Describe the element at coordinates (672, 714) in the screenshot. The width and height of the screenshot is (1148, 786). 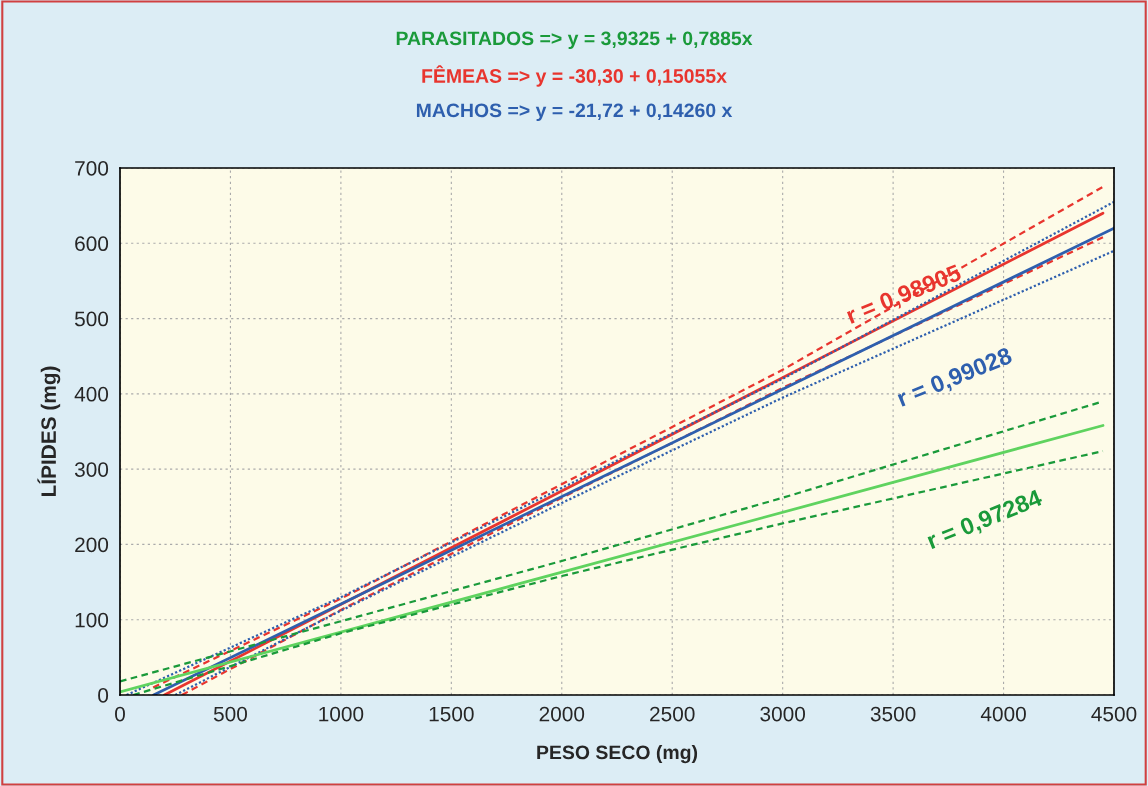
I see `x-tick-label: 2500` at that location.